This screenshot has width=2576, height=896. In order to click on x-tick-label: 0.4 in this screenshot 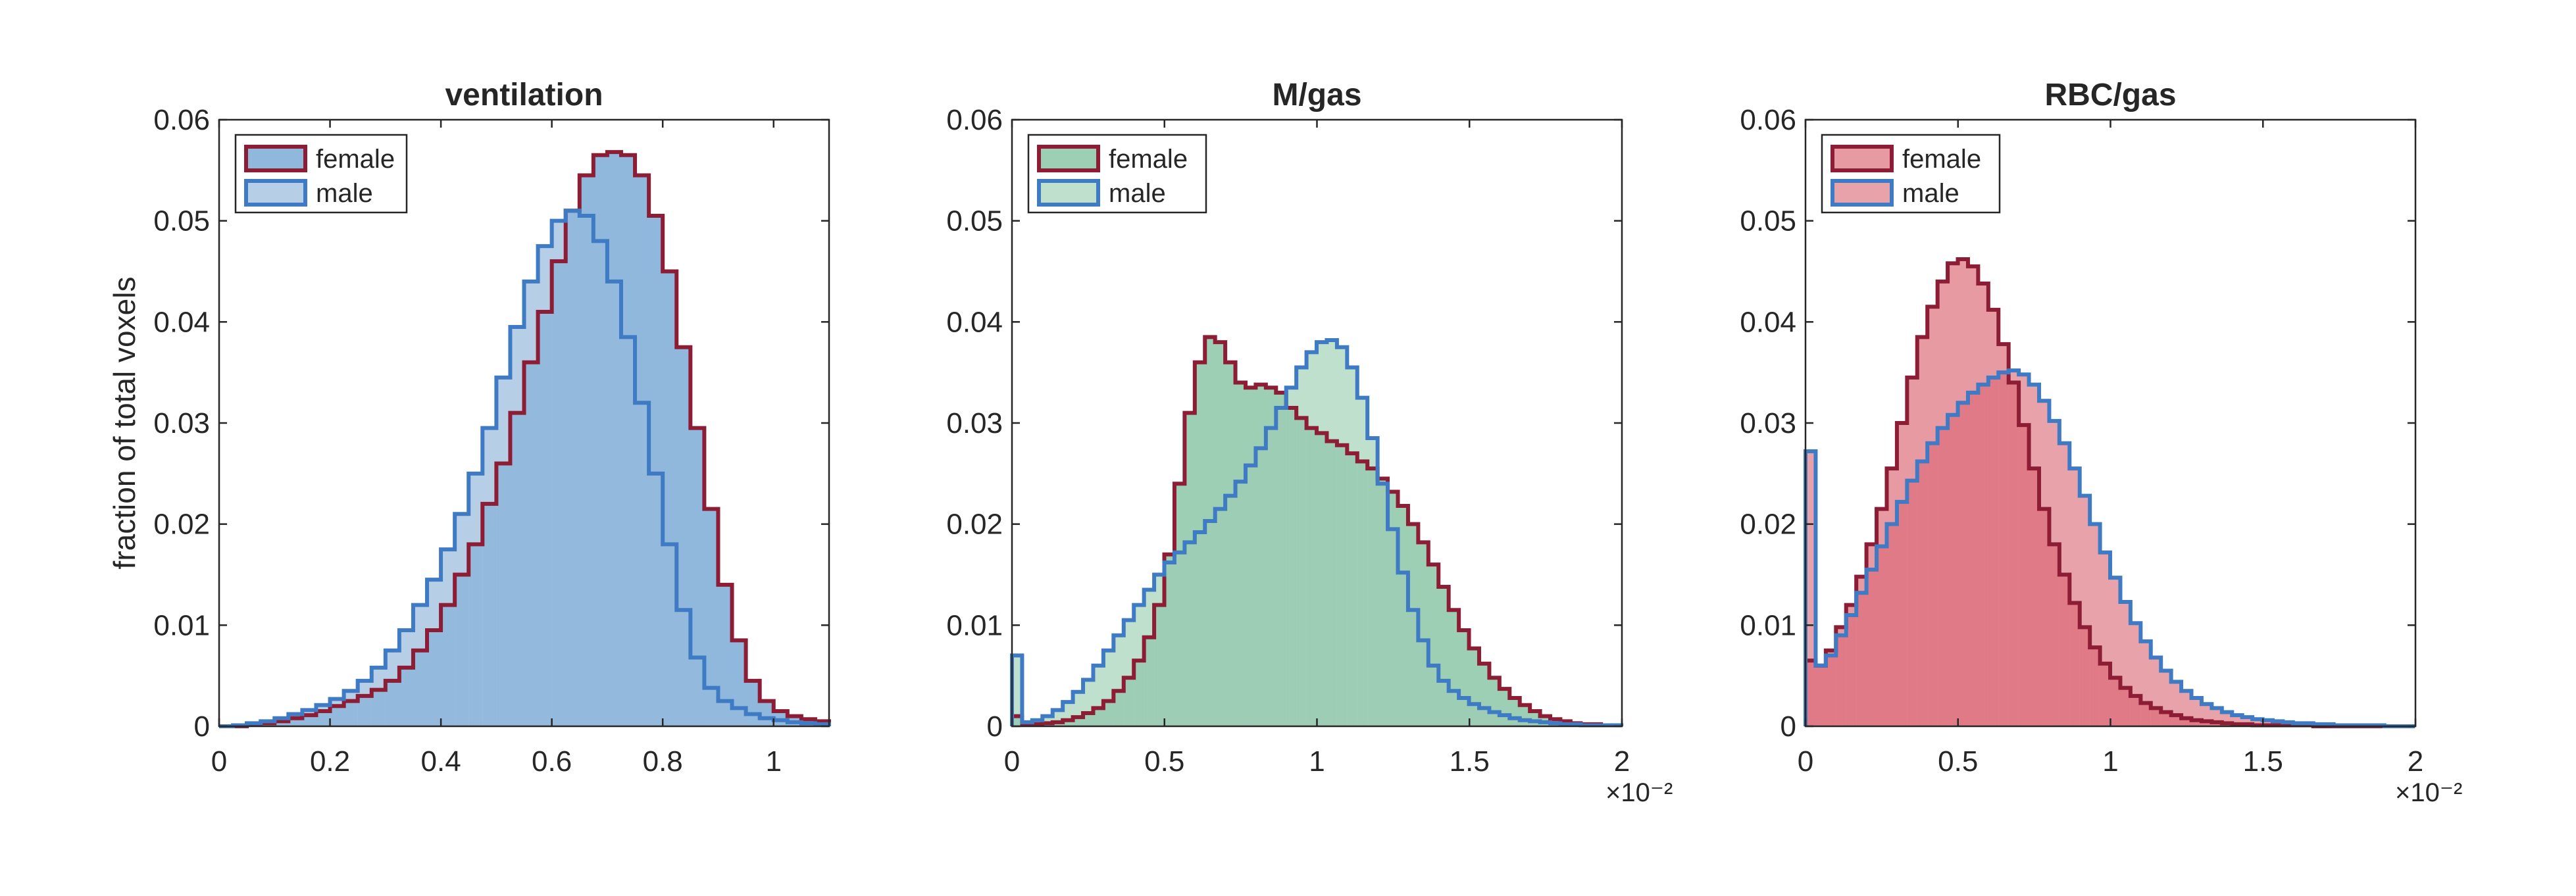, I will do `click(441, 762)`.